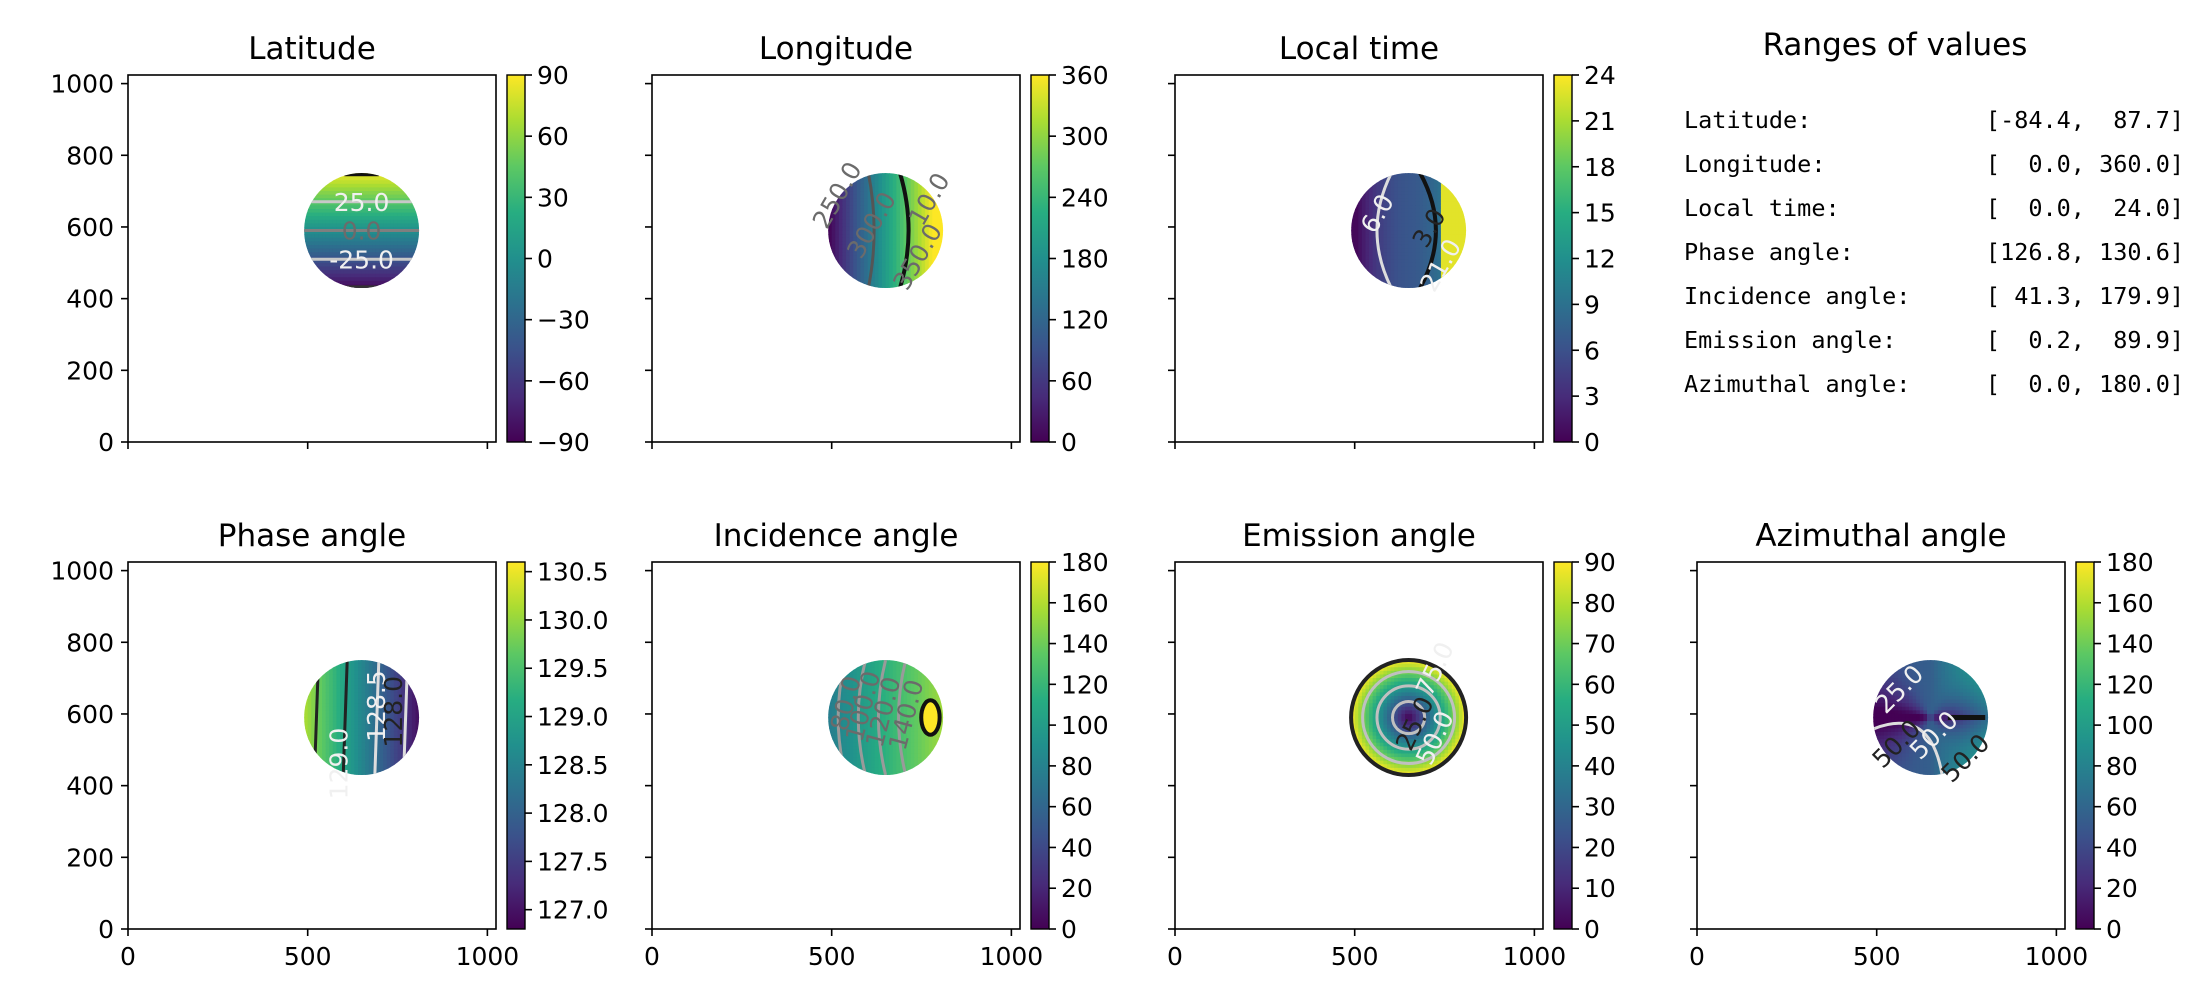 This screenshot has width=2200, height=1000. What do you see at coordinates (573, 765) in the screenshot?
I see `colorbar-tick-label: 128.5` at bounding box center [573, 765].